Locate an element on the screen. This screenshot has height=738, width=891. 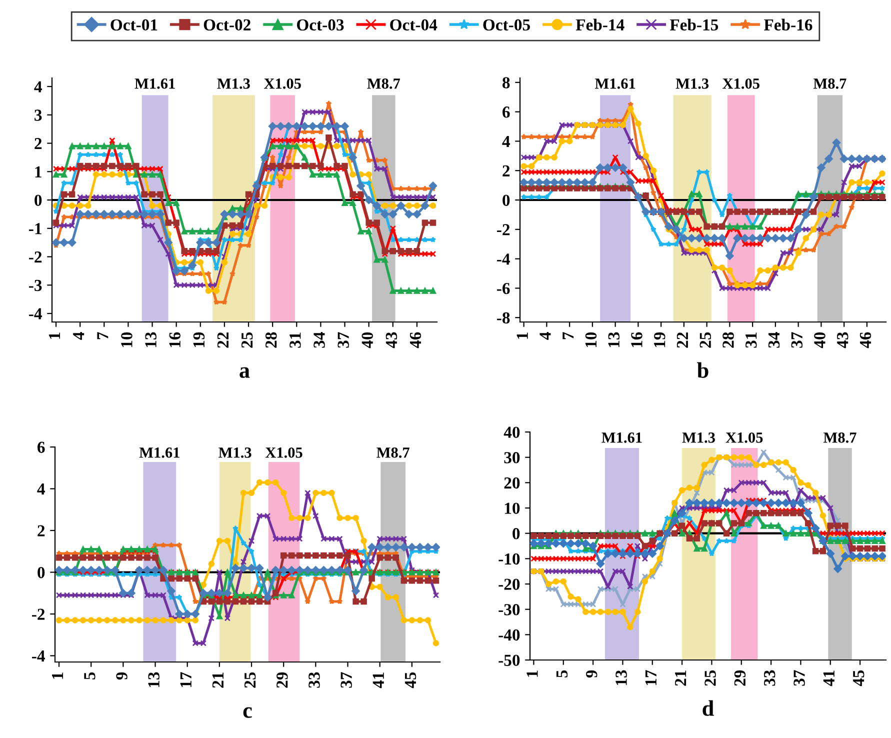
x-axis-title: a is located at coordinates (245, 372).